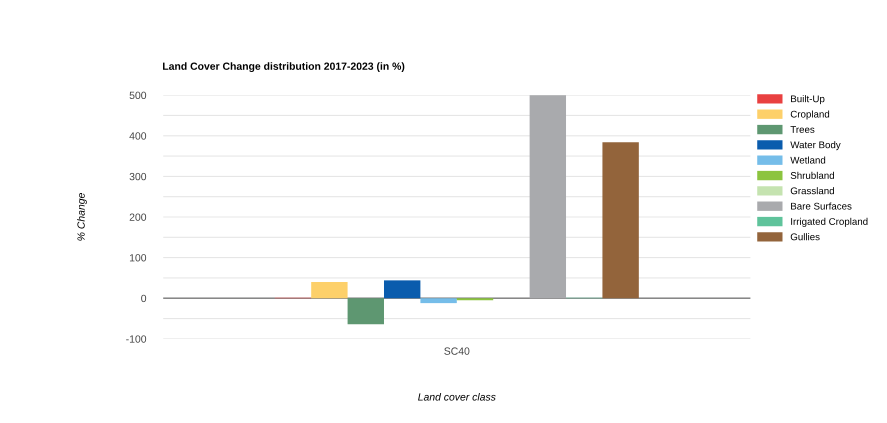 The width and height of the screenshot is (887, 423). What do you see at coordinates (138, 258) in the screenshot?
I see `y-tick-label: 100` at bounding box center [138, 258].